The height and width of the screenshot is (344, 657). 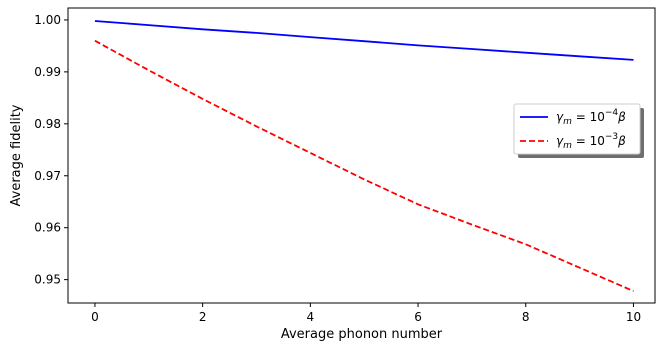 I want to click on x-tick-label: 2, so click(x=203, y=317).